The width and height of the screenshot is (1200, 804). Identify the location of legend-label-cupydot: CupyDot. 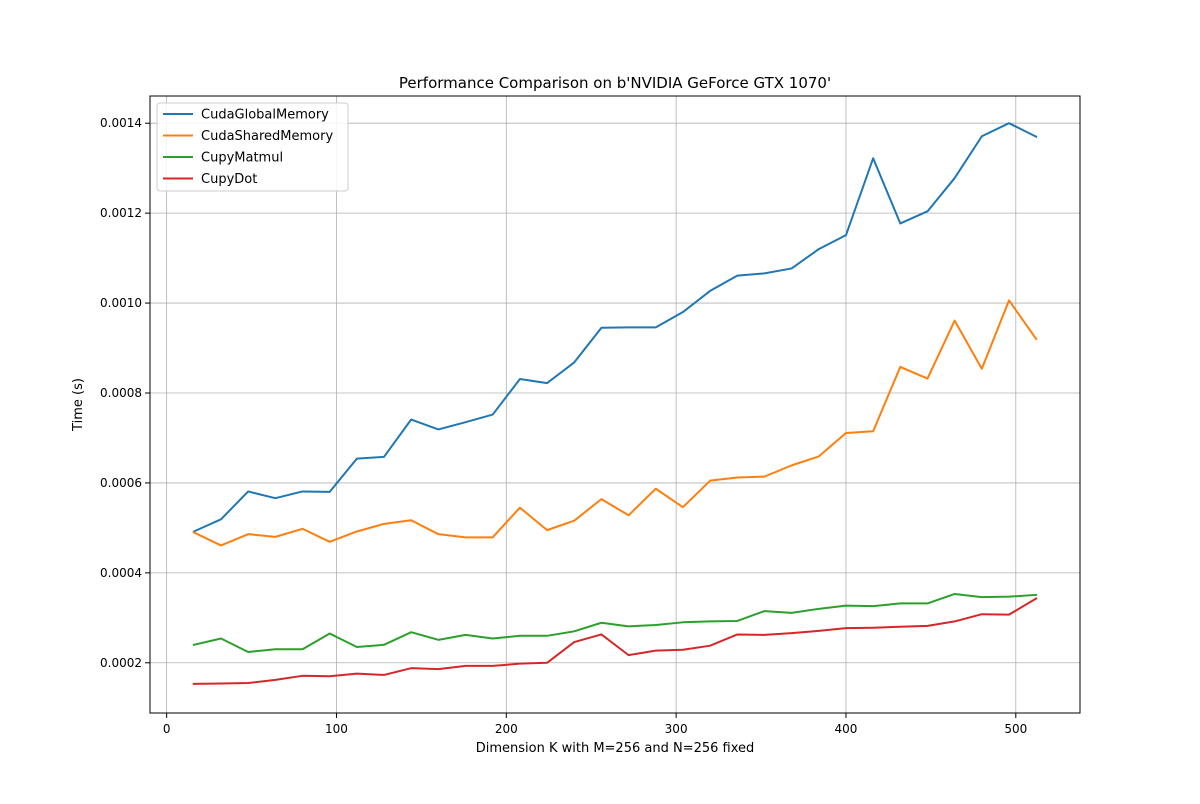
(229, 179).